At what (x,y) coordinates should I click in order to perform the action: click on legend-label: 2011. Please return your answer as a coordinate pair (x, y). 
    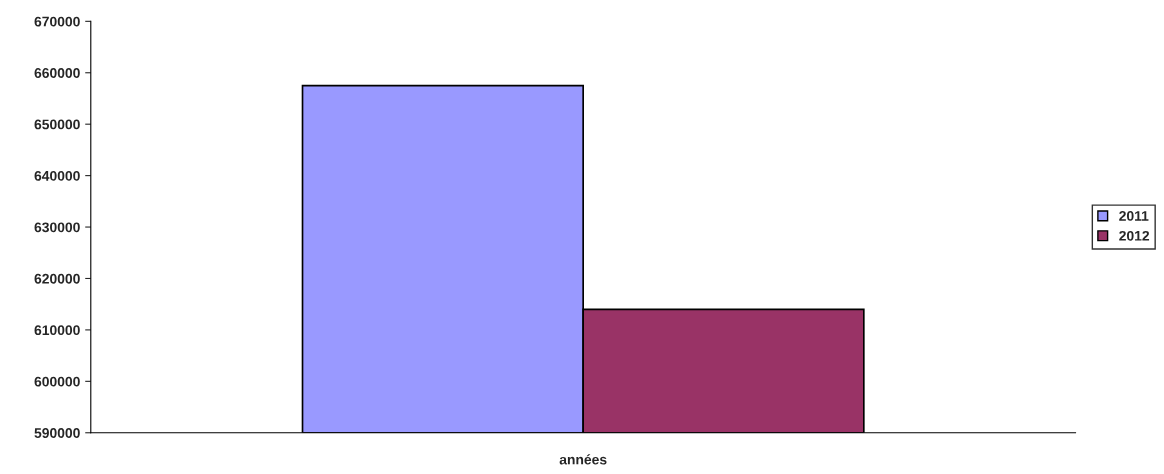
    Looking at the image, I should click on (1134, 215).